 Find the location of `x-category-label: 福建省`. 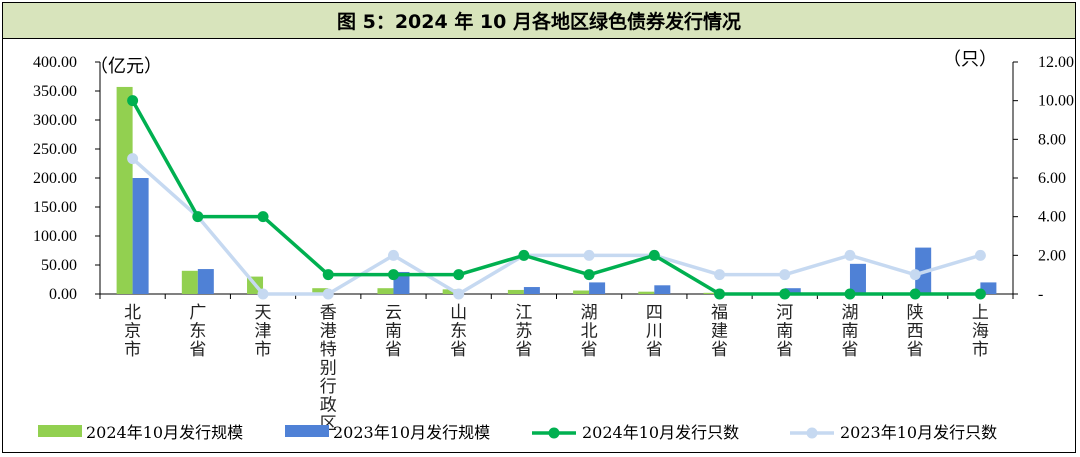

x-category-label: 福建省 is located at coordinates (719, 331).